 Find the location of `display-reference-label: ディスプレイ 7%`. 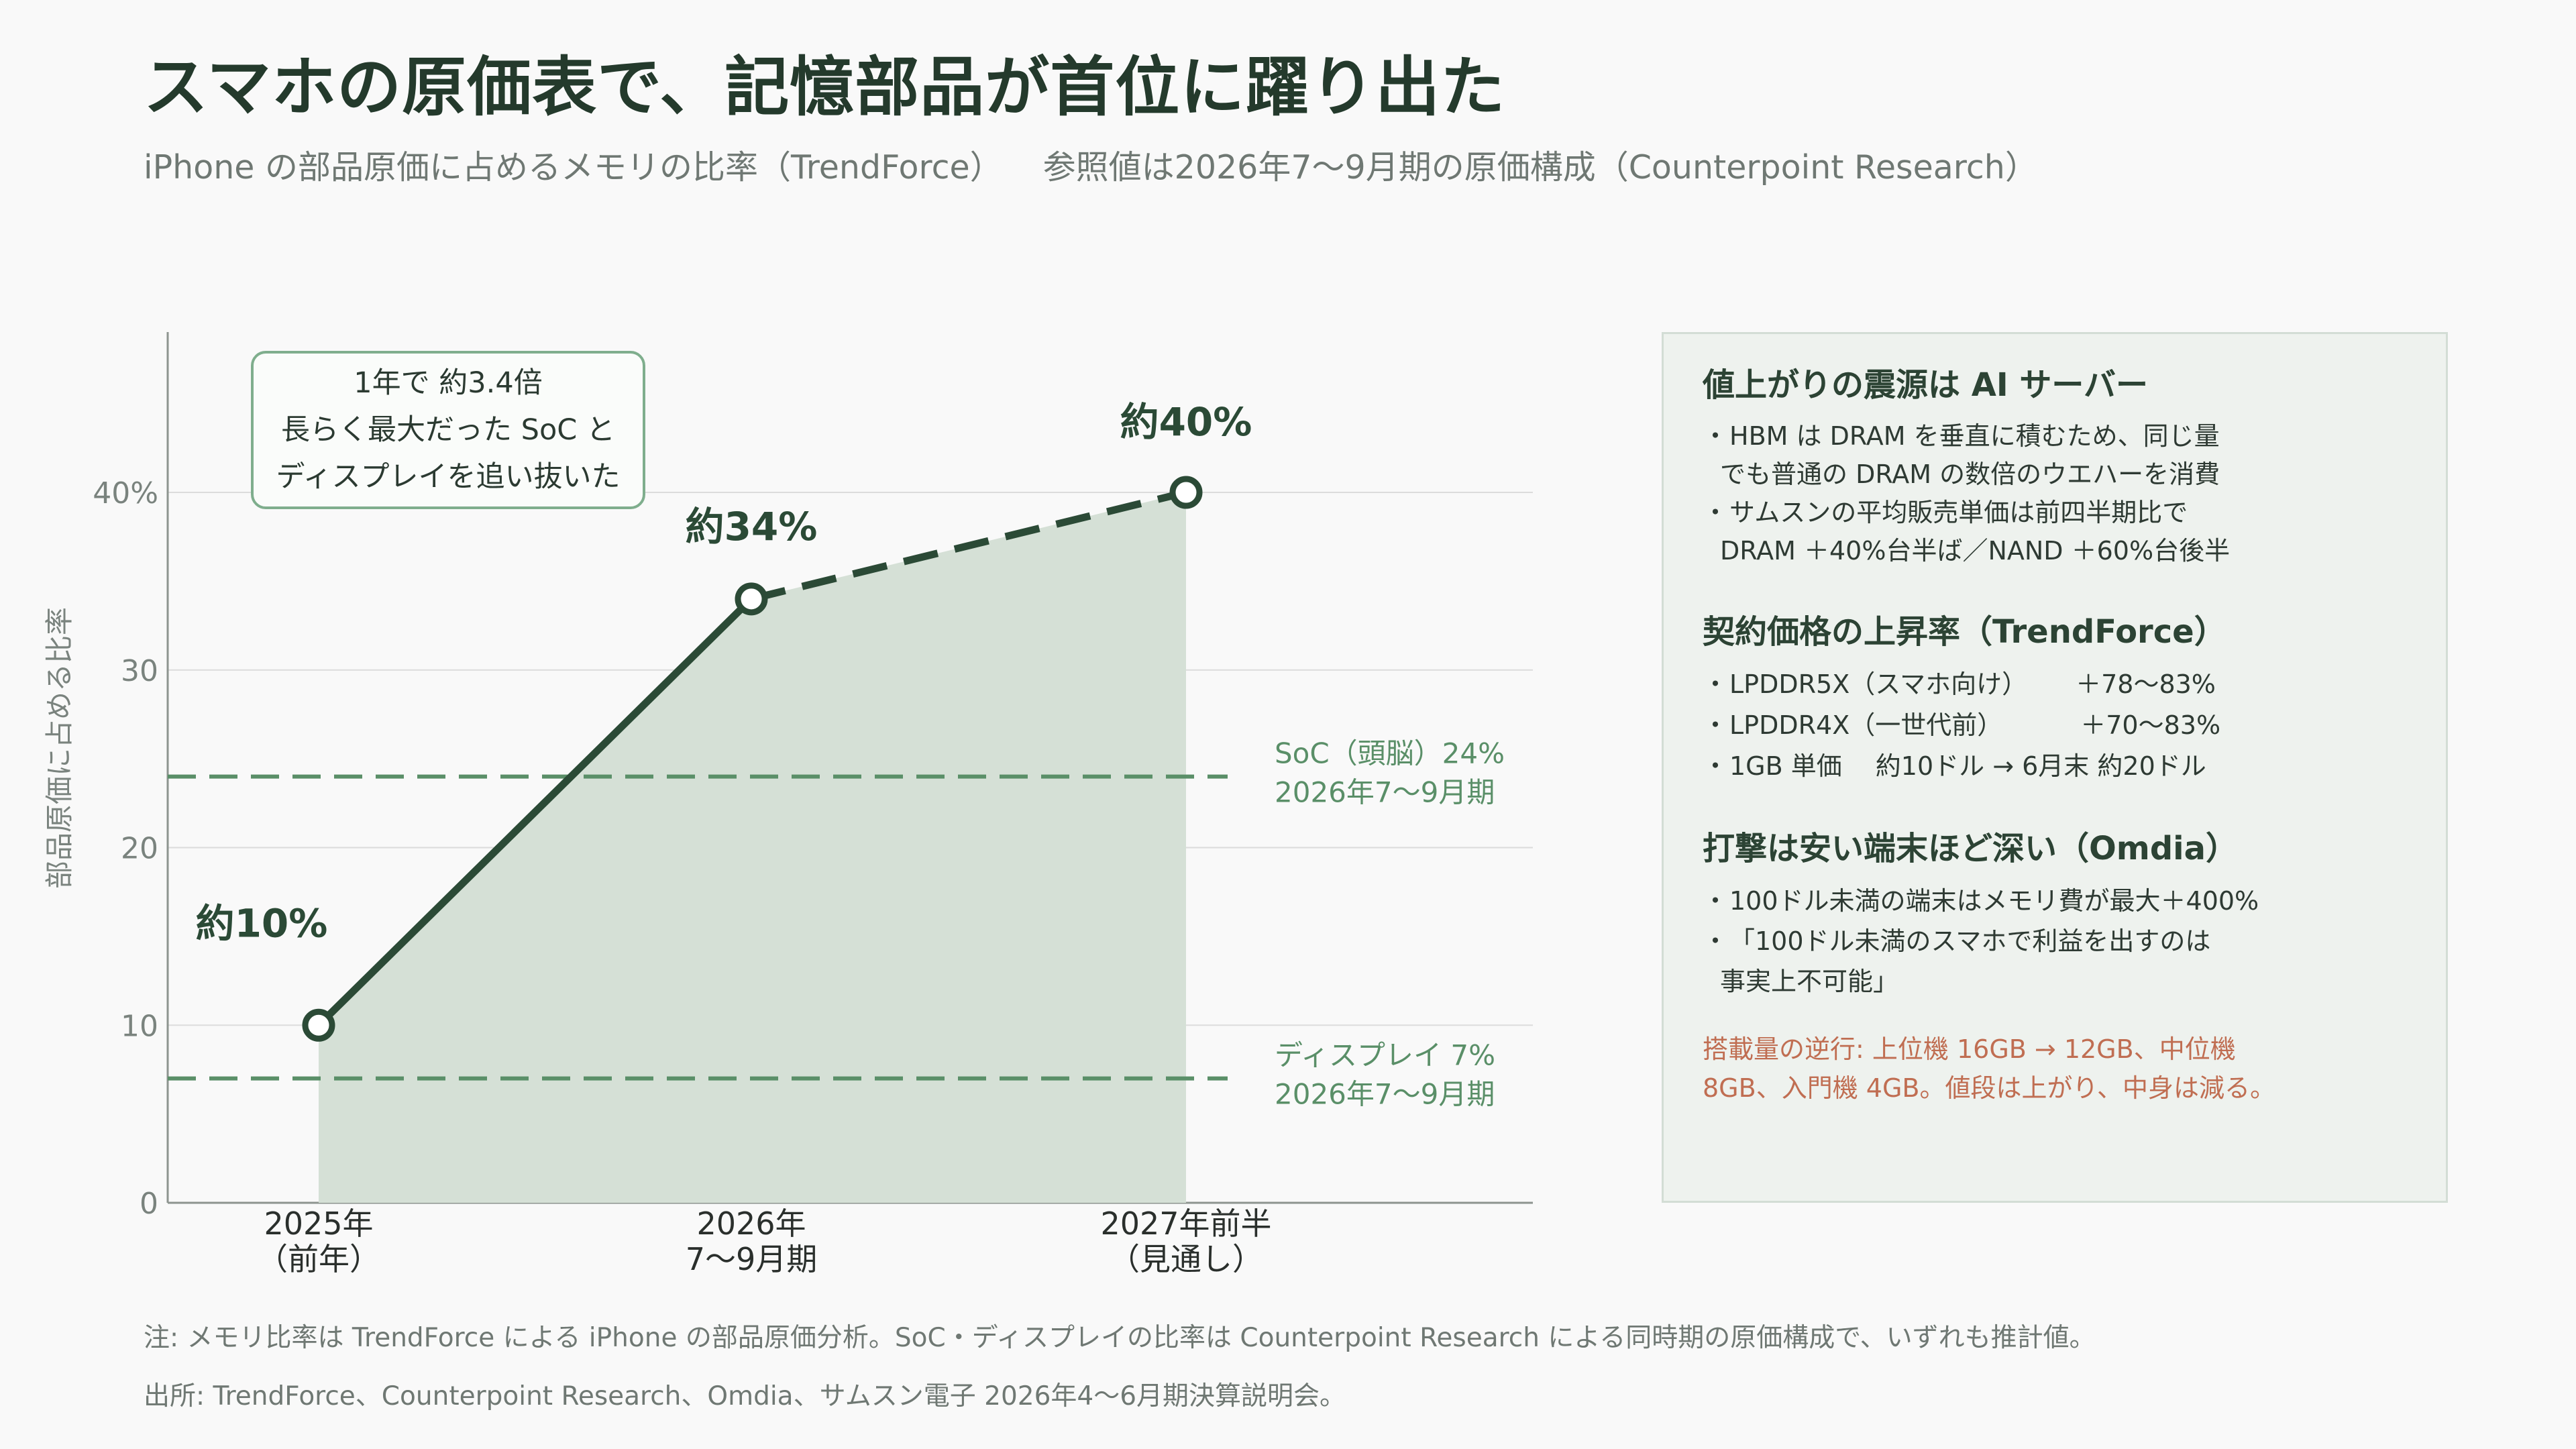

display-reference-label: ディスプレイ 7% is located at coordinates (1385, 1055).